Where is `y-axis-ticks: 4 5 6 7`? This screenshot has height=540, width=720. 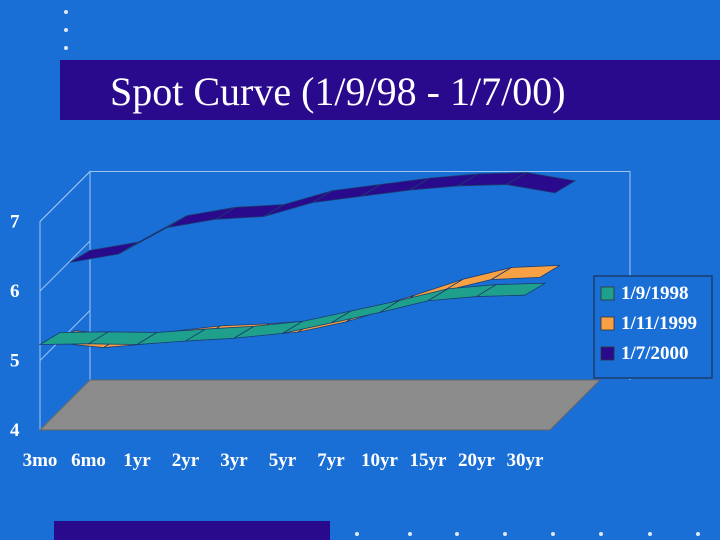 y-axis-ticks: 4 5 6 7 is located at coordinates (15, 327).